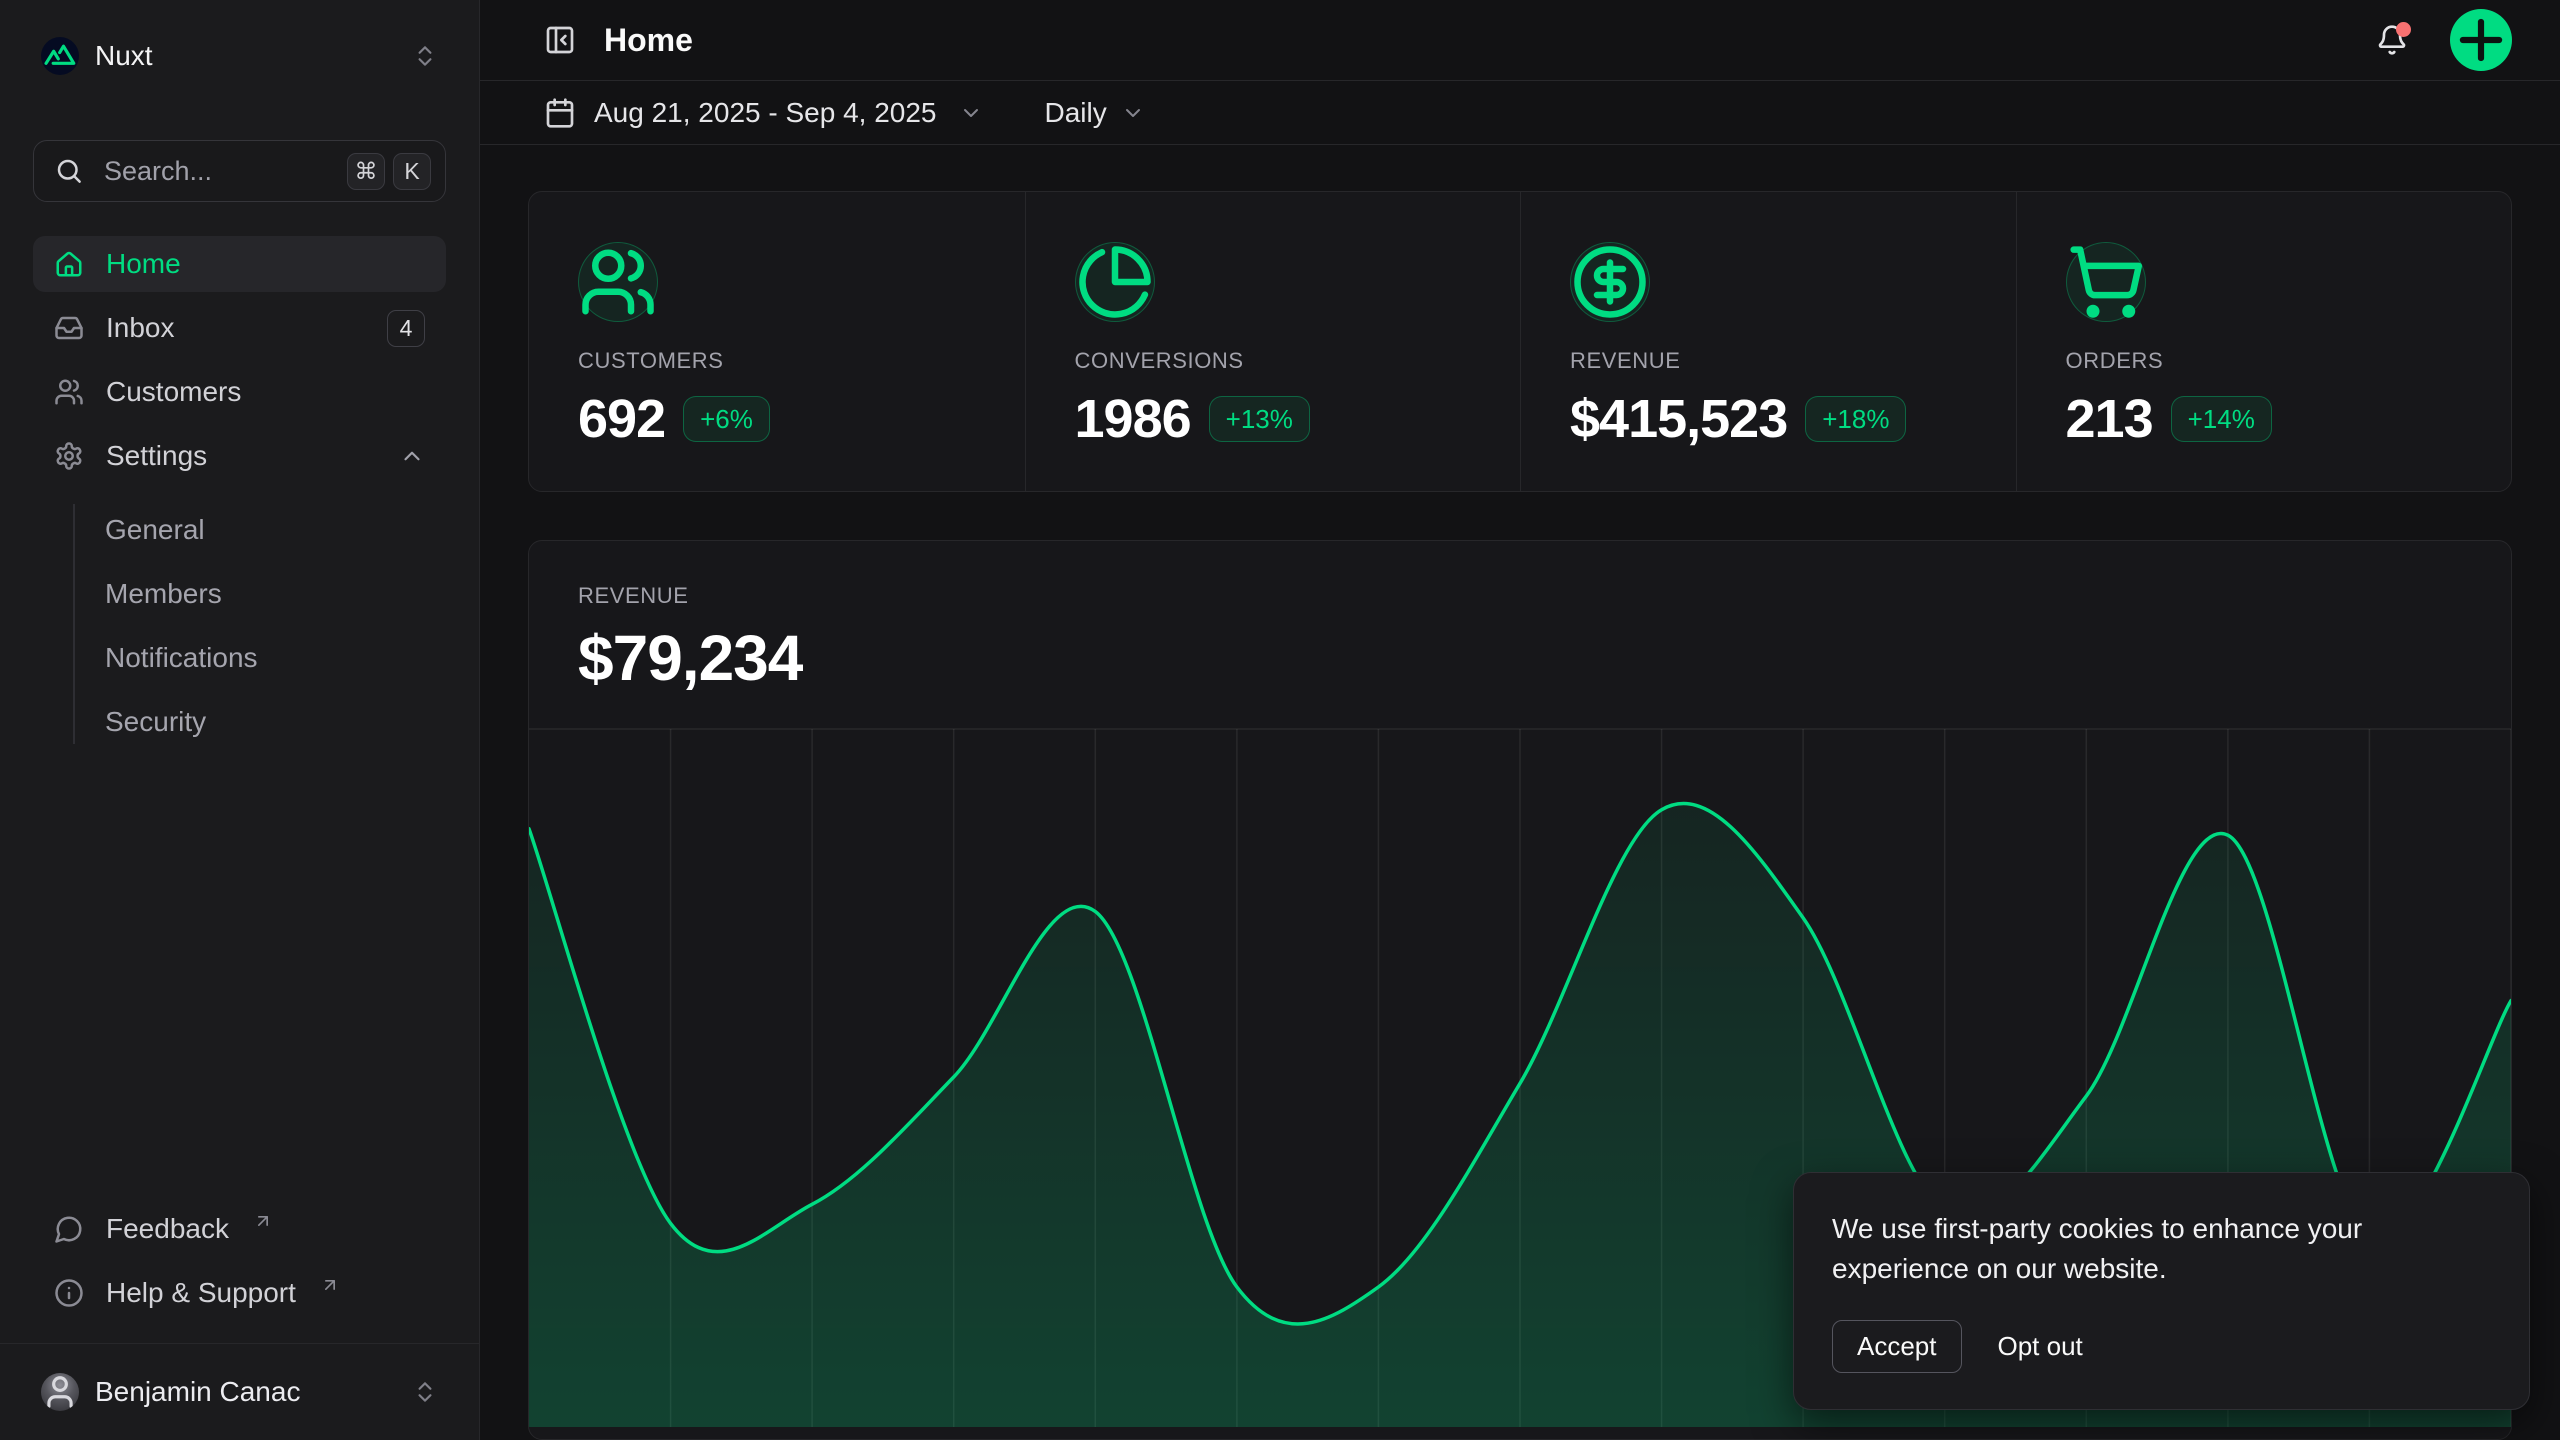  I want to click on stat-delta-badge: +18%, so click(1856, 419).